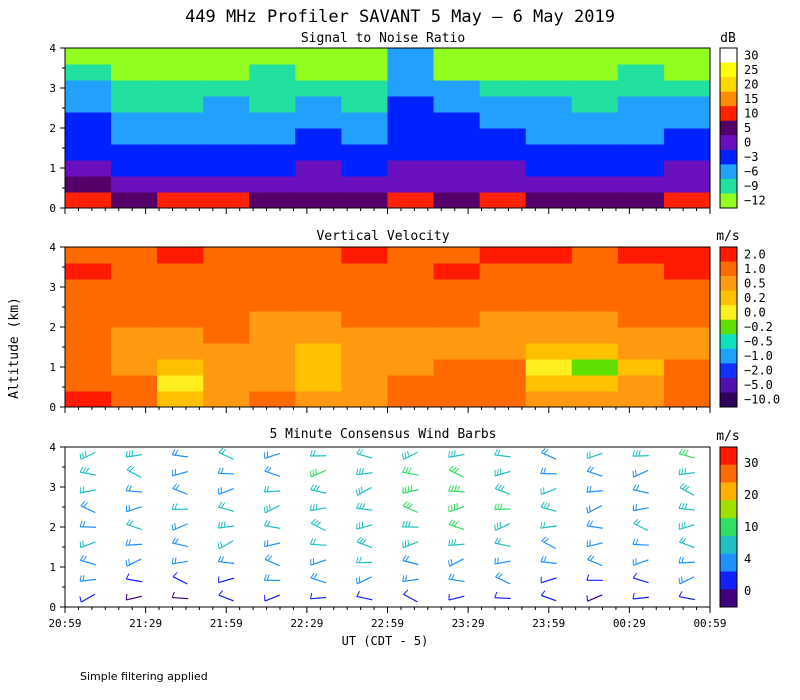 The width and height of the screenshot is (800, 700). What do you see at coordinates (629, 623) in the screenshot?
I see `x-tick-label: 00:29` at bounding box center [629, 623].